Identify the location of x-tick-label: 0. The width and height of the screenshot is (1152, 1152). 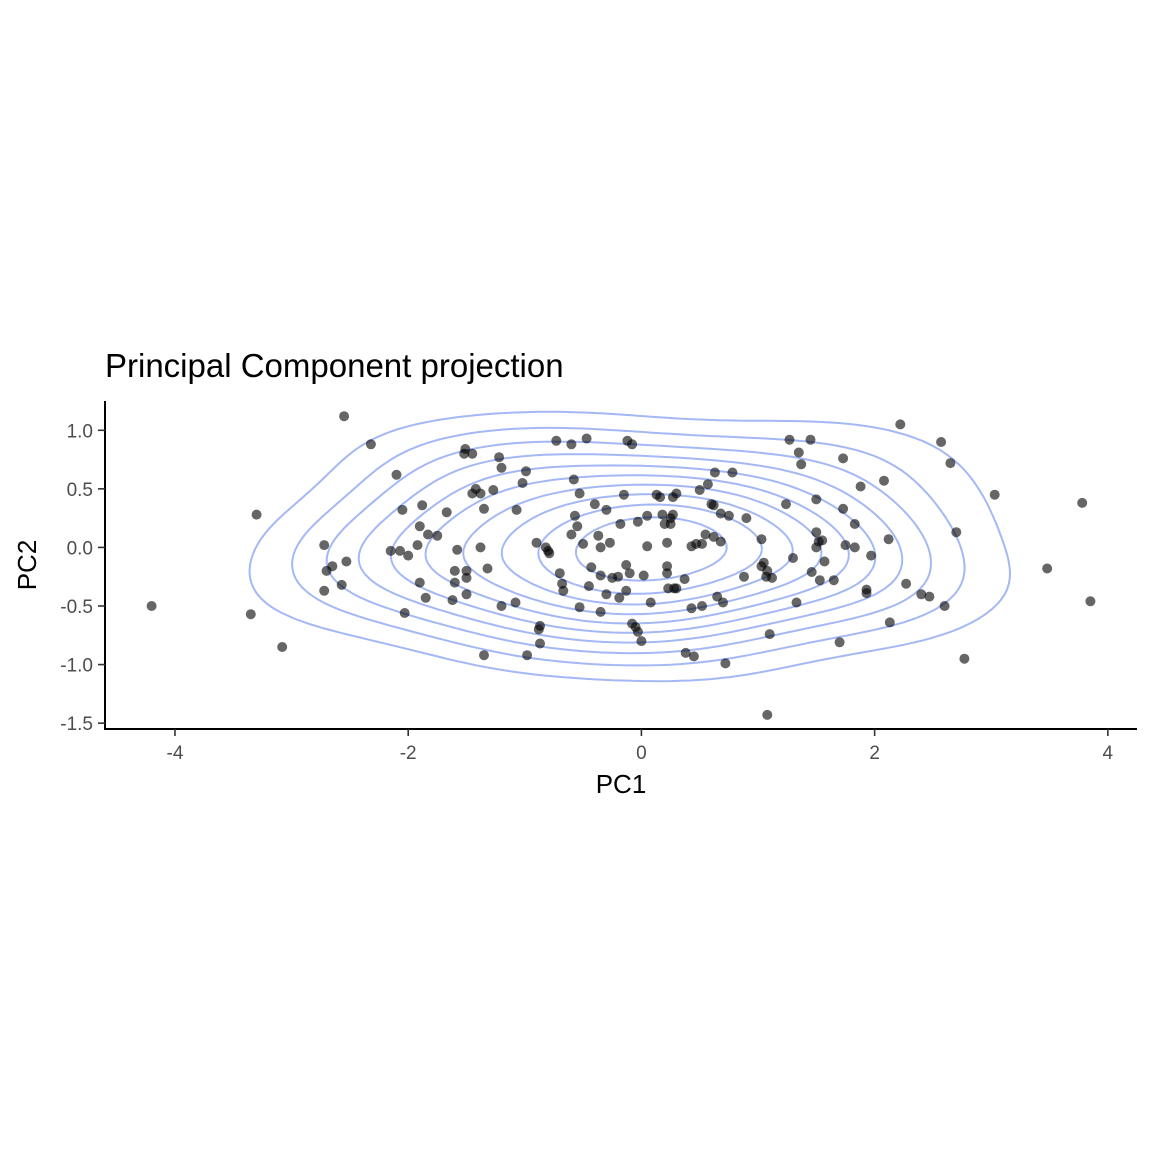
(641, 753).